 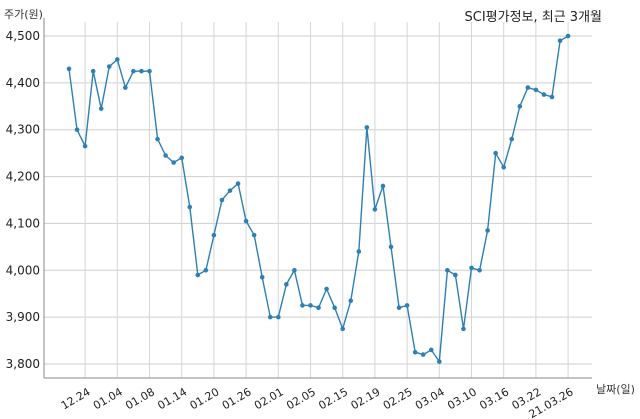 What do you see at coordinates (23, 36) in the screenshot?
I see `y-tick-label: 4,500` at bounding box center [23, 36].